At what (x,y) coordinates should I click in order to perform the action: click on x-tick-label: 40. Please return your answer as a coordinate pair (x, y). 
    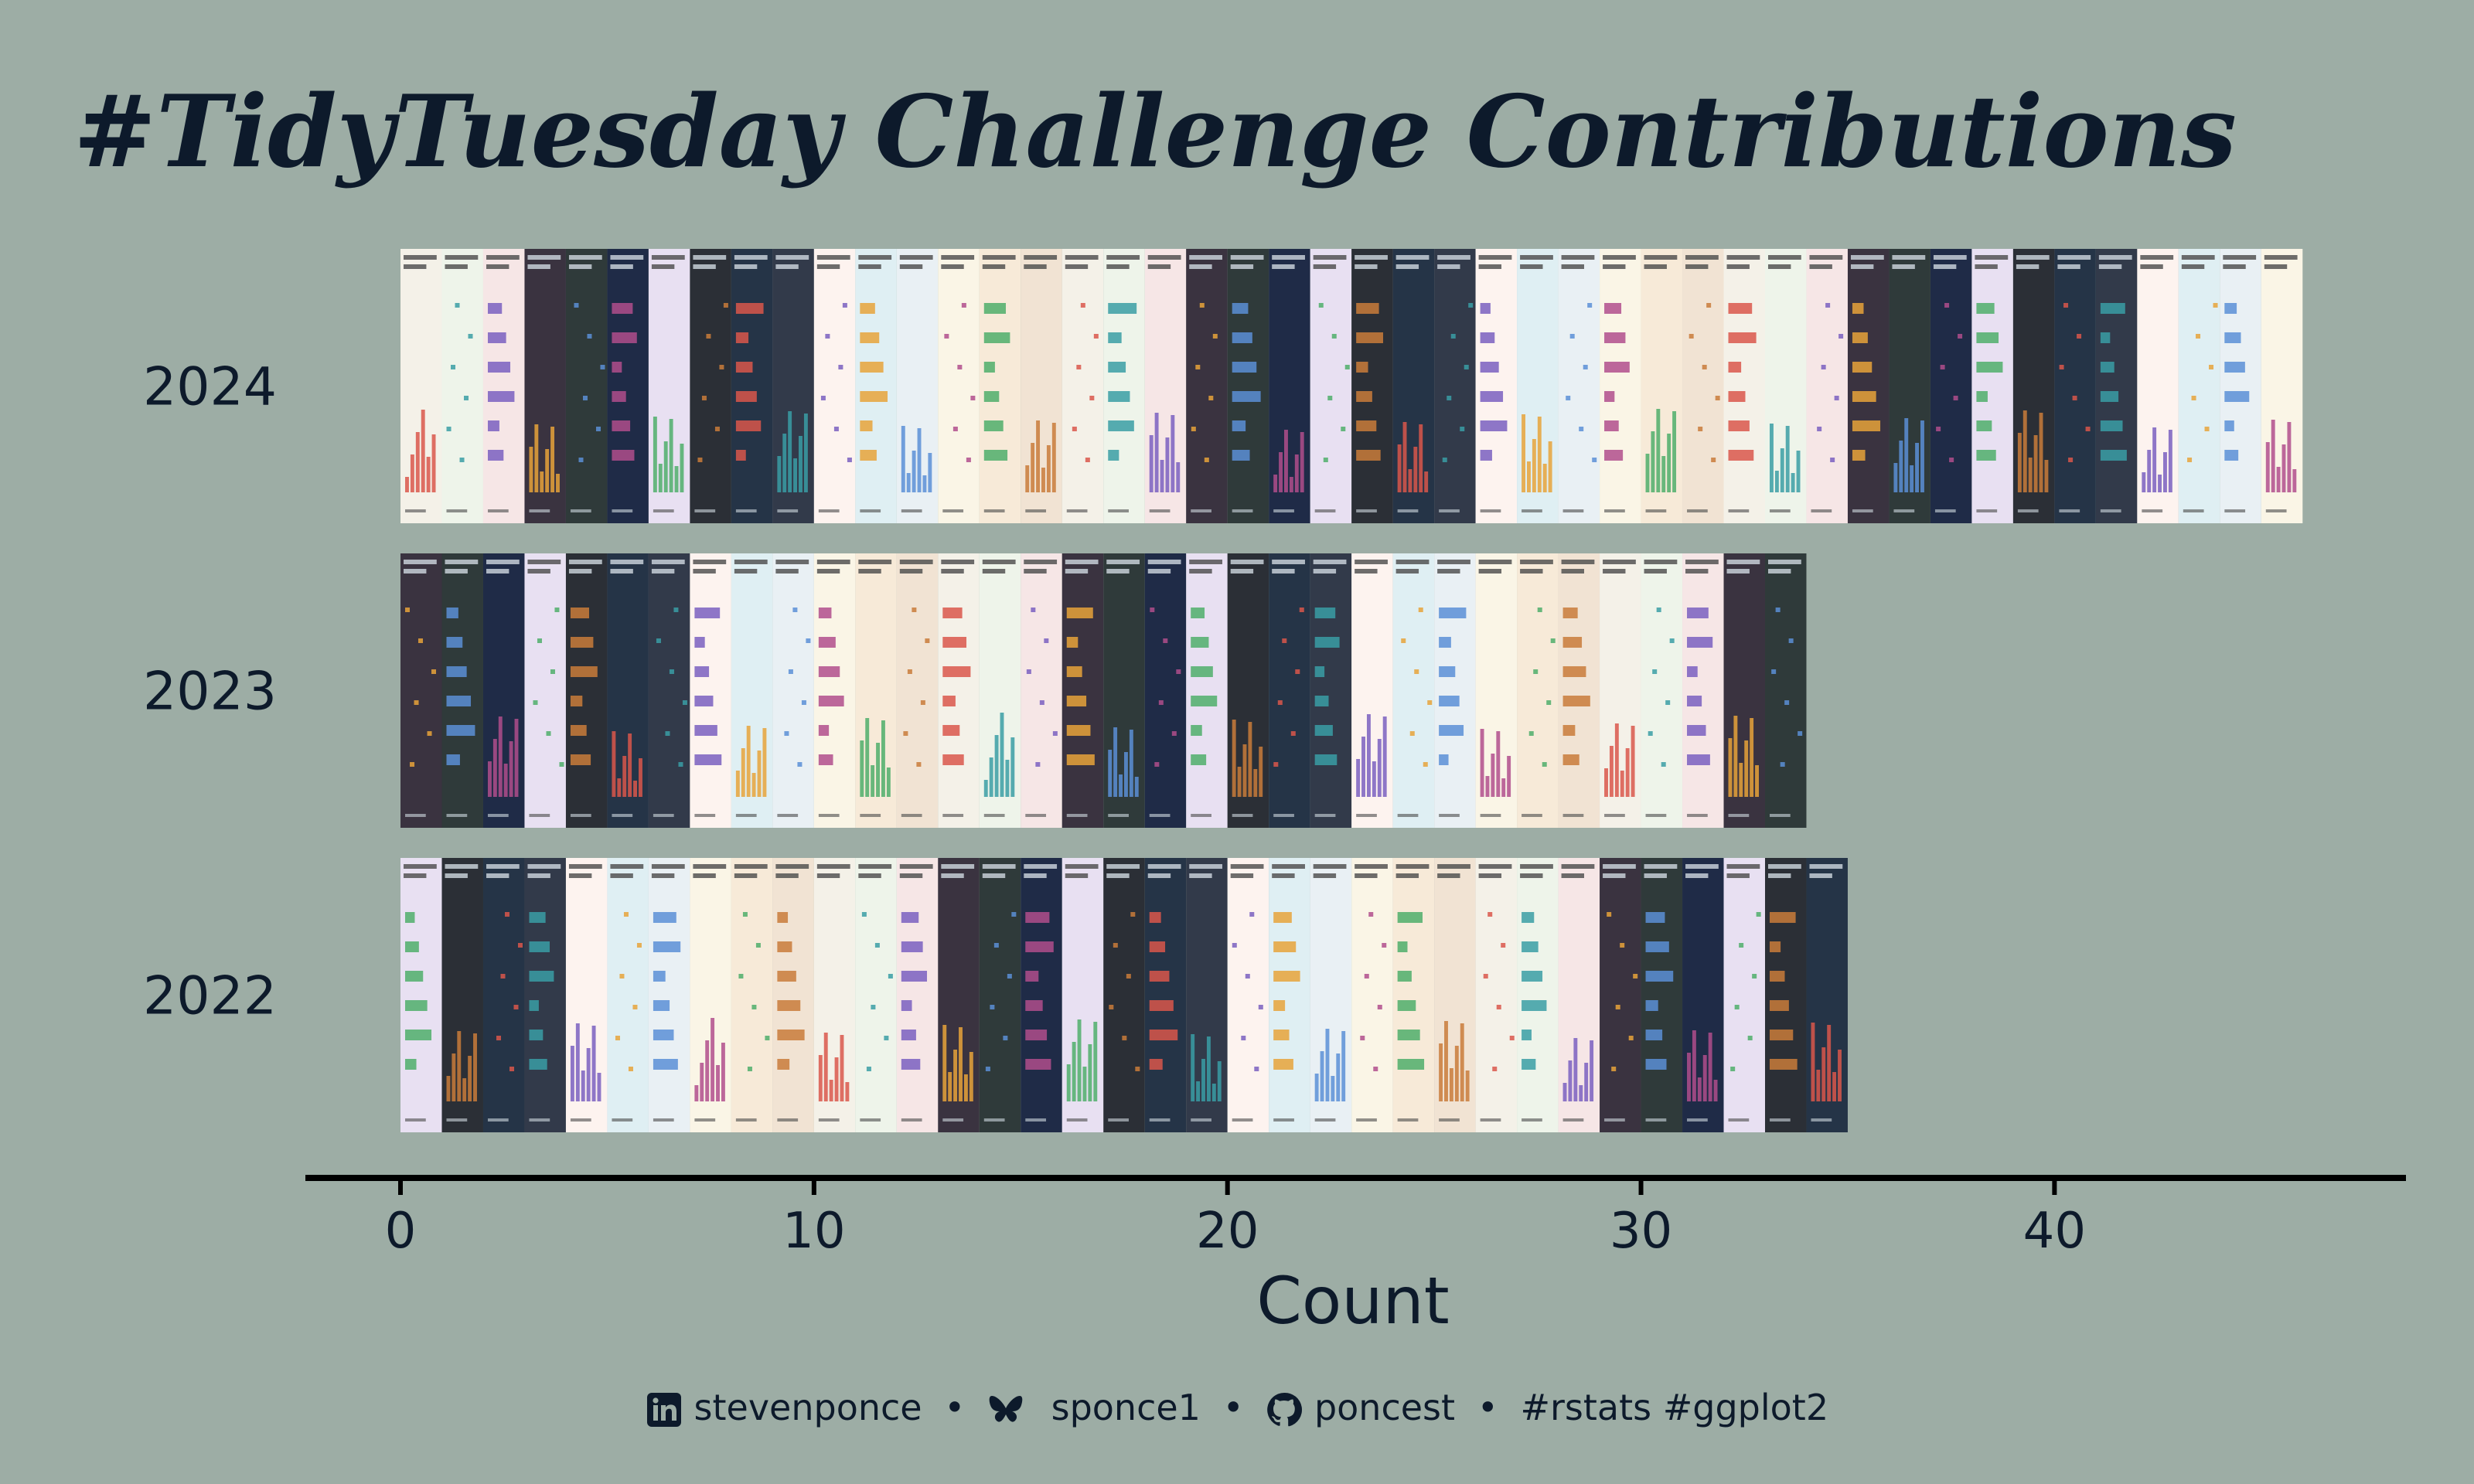
    Looking at the image, I should click on (2054, 1231).